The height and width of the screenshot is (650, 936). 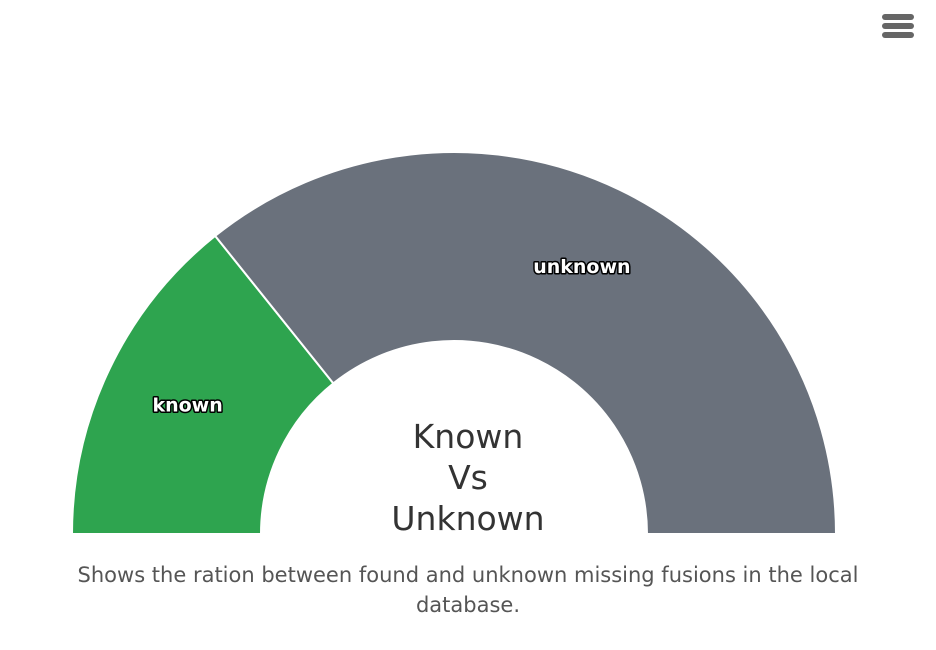 I want to click on hamburger-menu-icon, so click(x=898, y=26).